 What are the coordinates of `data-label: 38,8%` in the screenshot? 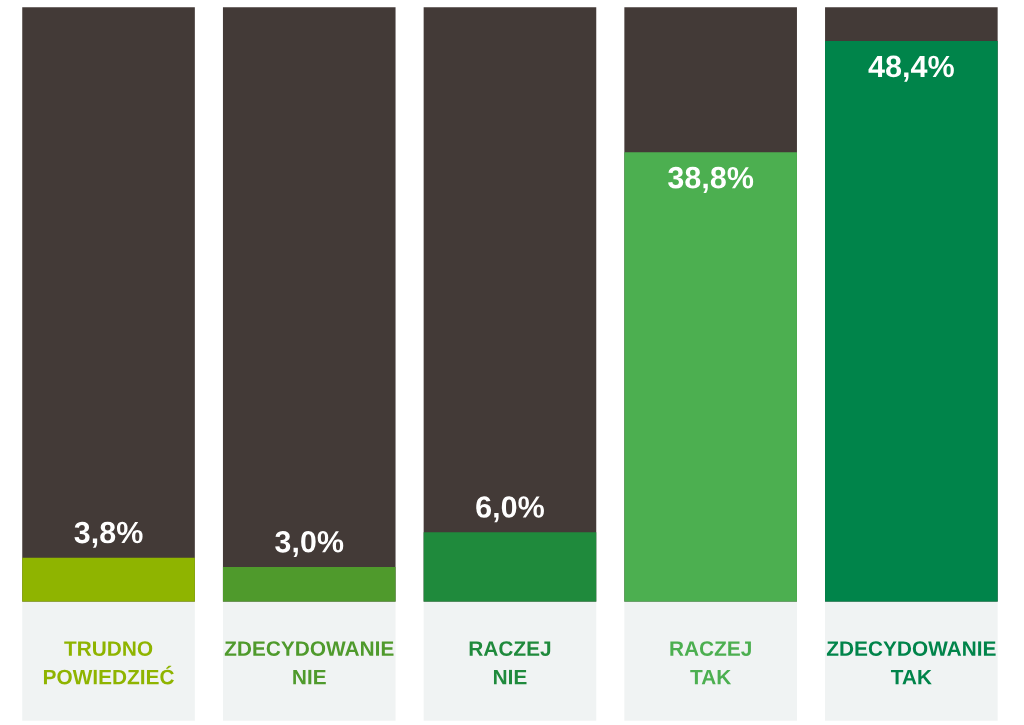 It's located at (711, 179).